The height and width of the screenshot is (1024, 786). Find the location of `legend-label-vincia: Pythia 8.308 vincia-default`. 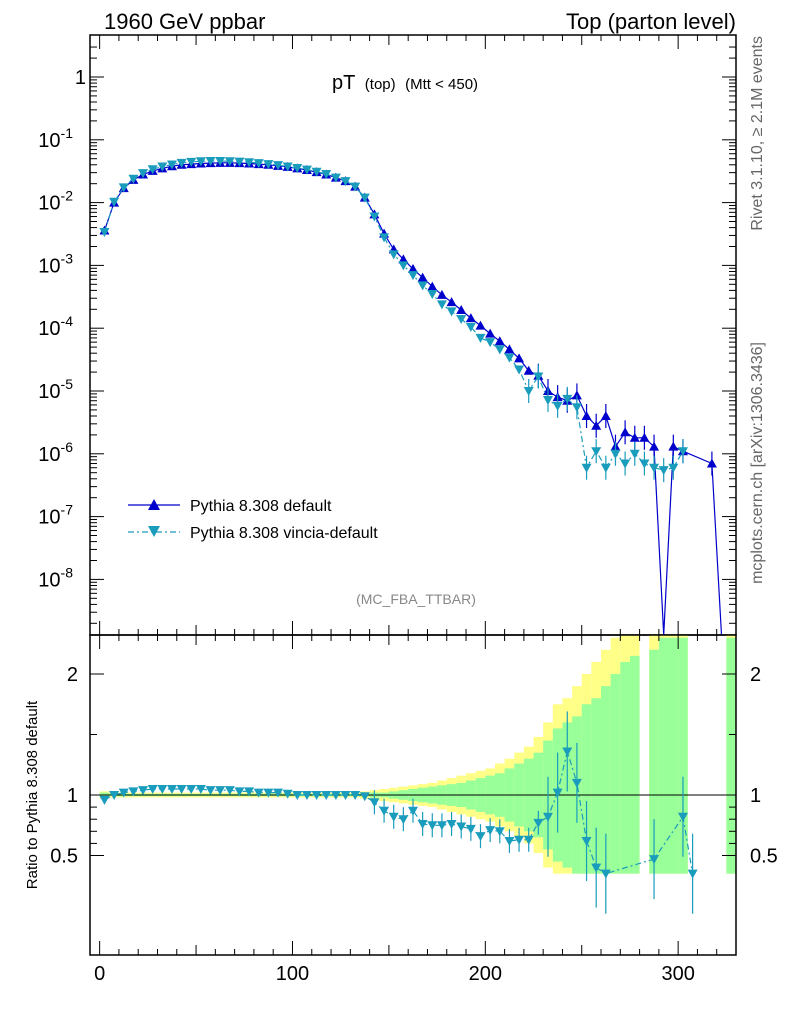

legend-label-vincia: Pythia 8.308 vincia-default is located at coordinates (284, 533).